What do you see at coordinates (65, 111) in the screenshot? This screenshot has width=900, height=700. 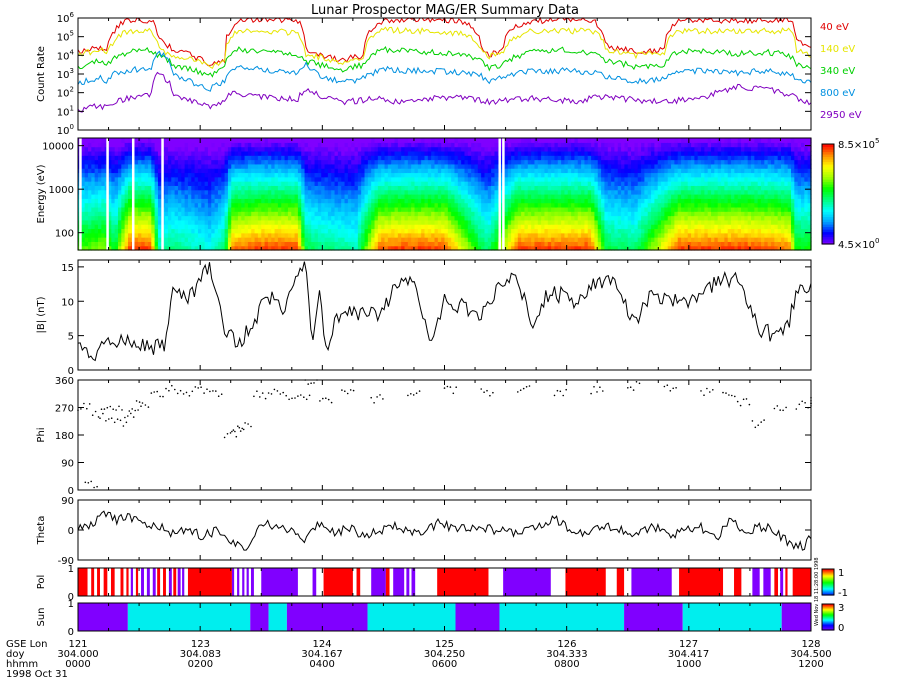 I see `count-rate-ytick-label-1: 101` at bounding box center [65, 111].